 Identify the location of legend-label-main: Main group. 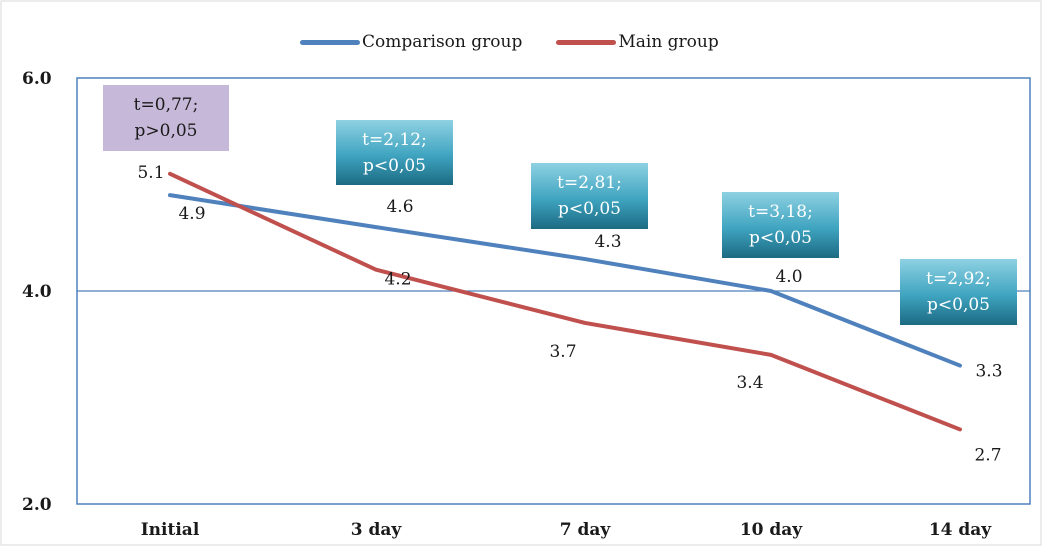
(668, 42).